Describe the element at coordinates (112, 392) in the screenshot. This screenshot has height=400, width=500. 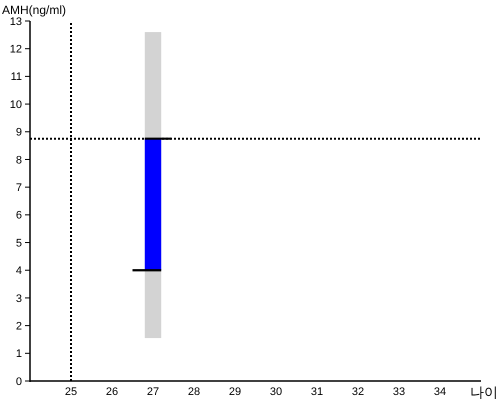
I see `x-tick-label: 26` at that location.